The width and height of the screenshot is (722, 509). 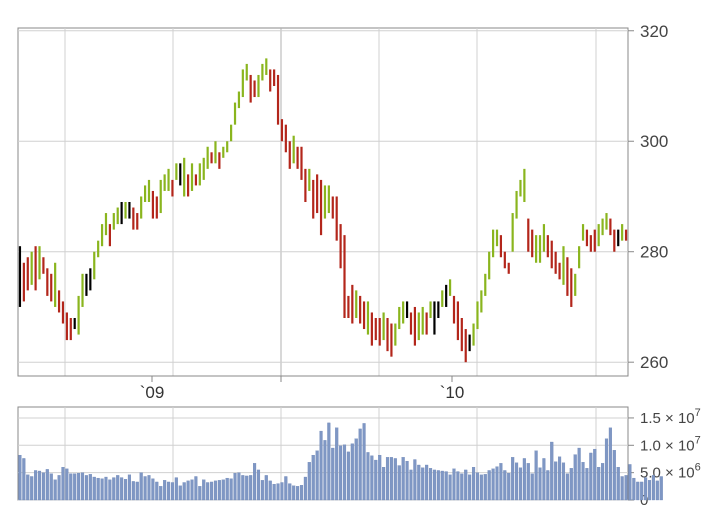 What do you see at coordinates (644, 500) in the screenshot?
I see `volume-y-tick-label: 0` at bounding box center [644, 500].